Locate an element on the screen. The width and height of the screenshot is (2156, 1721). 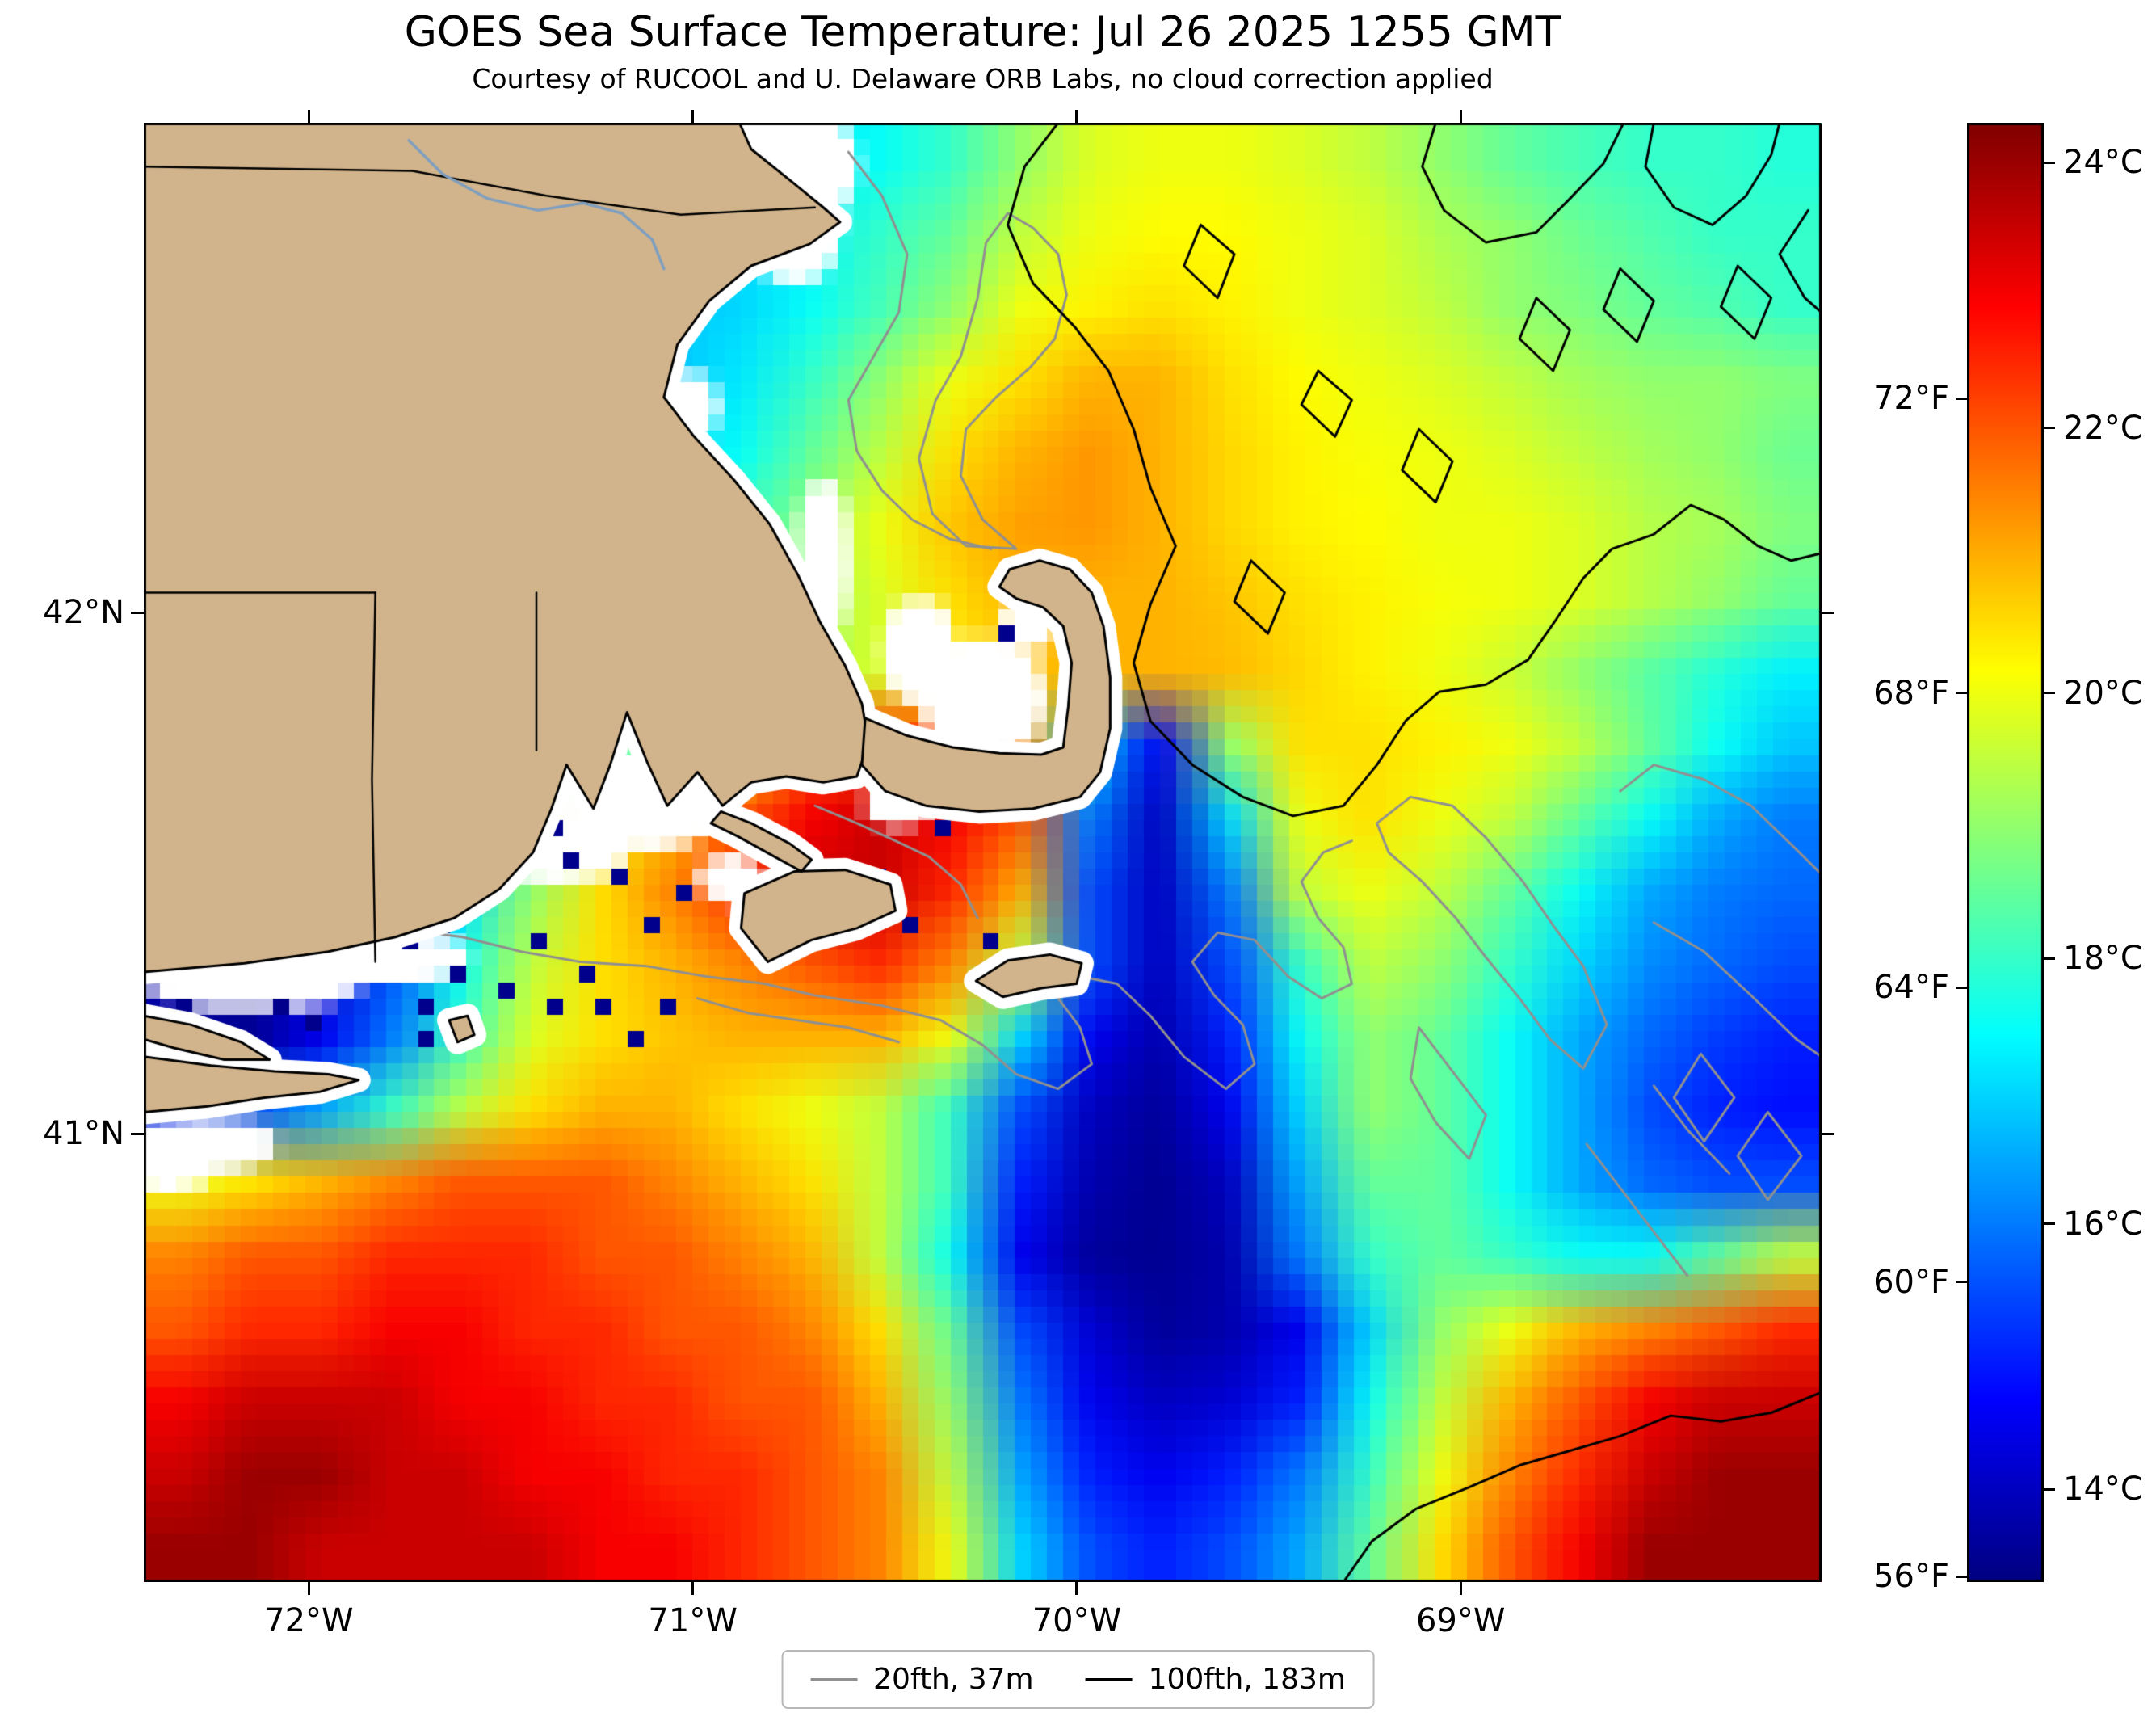
depth-contour-legend: 20fth, 37m 100fth, 183m is located at coordinates (1078, 1679).